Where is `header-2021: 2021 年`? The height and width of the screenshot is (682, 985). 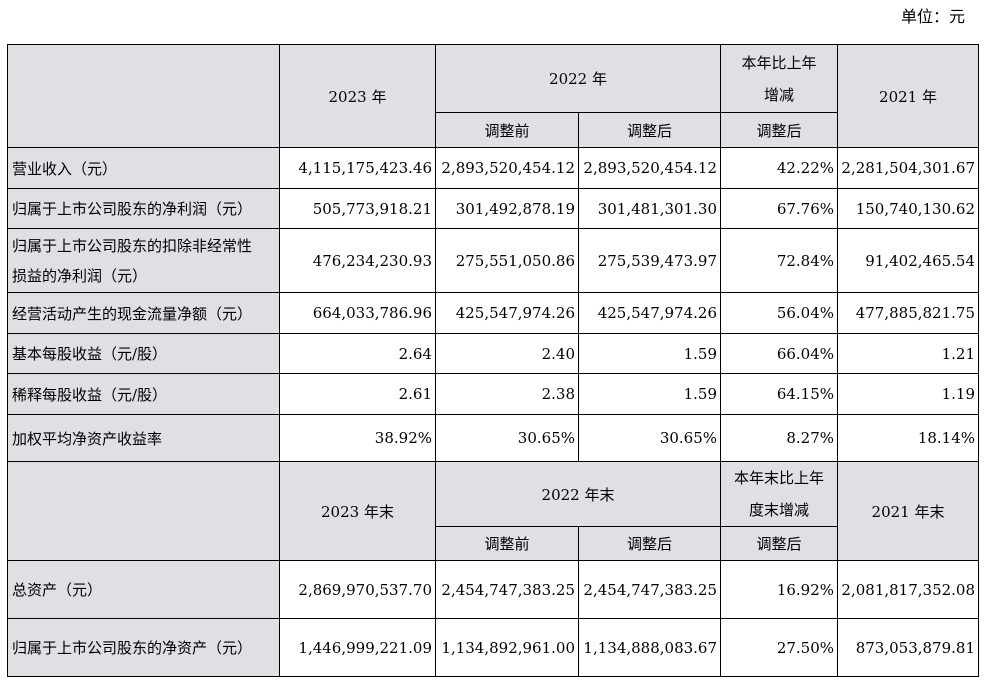 header-2021: 2021 年 is located at coordinates (908, 96).